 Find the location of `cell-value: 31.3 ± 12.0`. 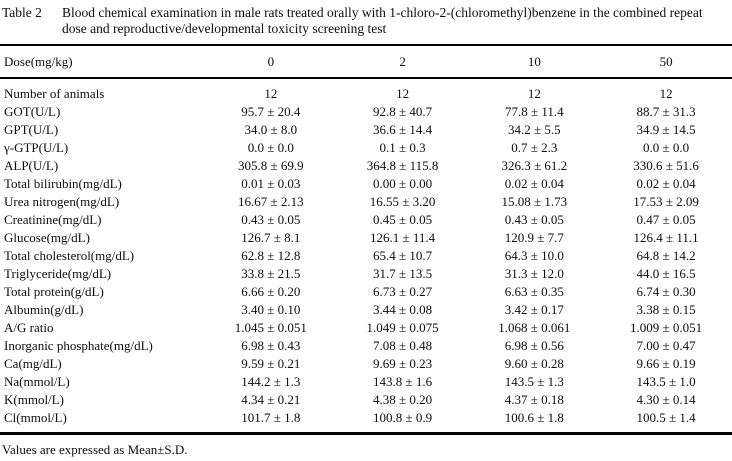

cell-value: 31.3 ± 12.0 is located at coordinates (534, 273).